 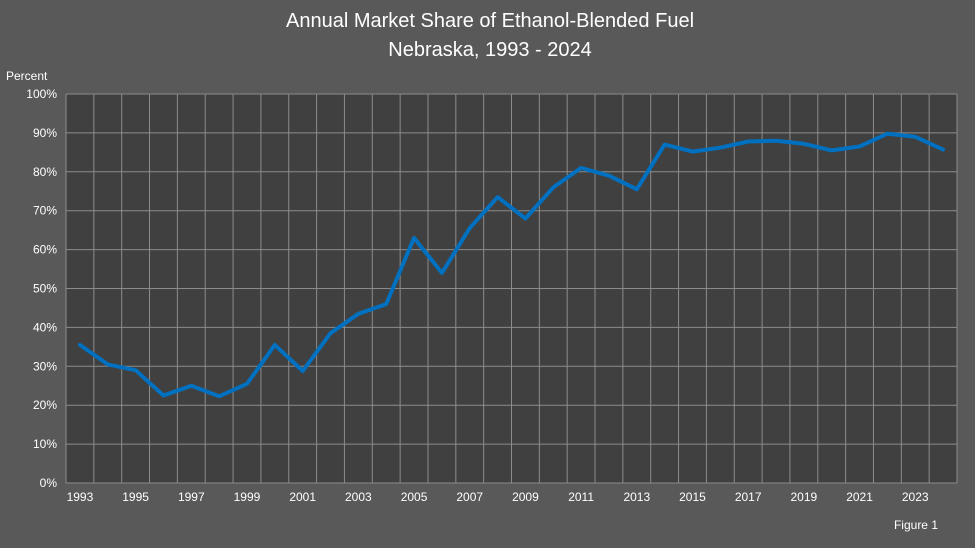 What do you see at coordinates (45, 327) in the screenshot?
I see `y-tick-label: 40%` at bounding box center [45, 327].